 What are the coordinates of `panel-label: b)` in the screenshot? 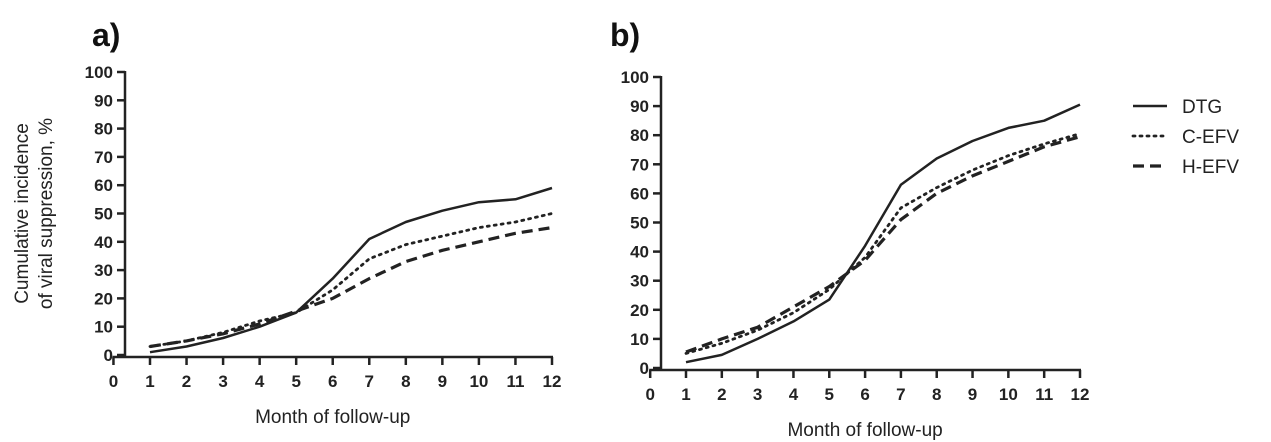 It's located at (625, 35).